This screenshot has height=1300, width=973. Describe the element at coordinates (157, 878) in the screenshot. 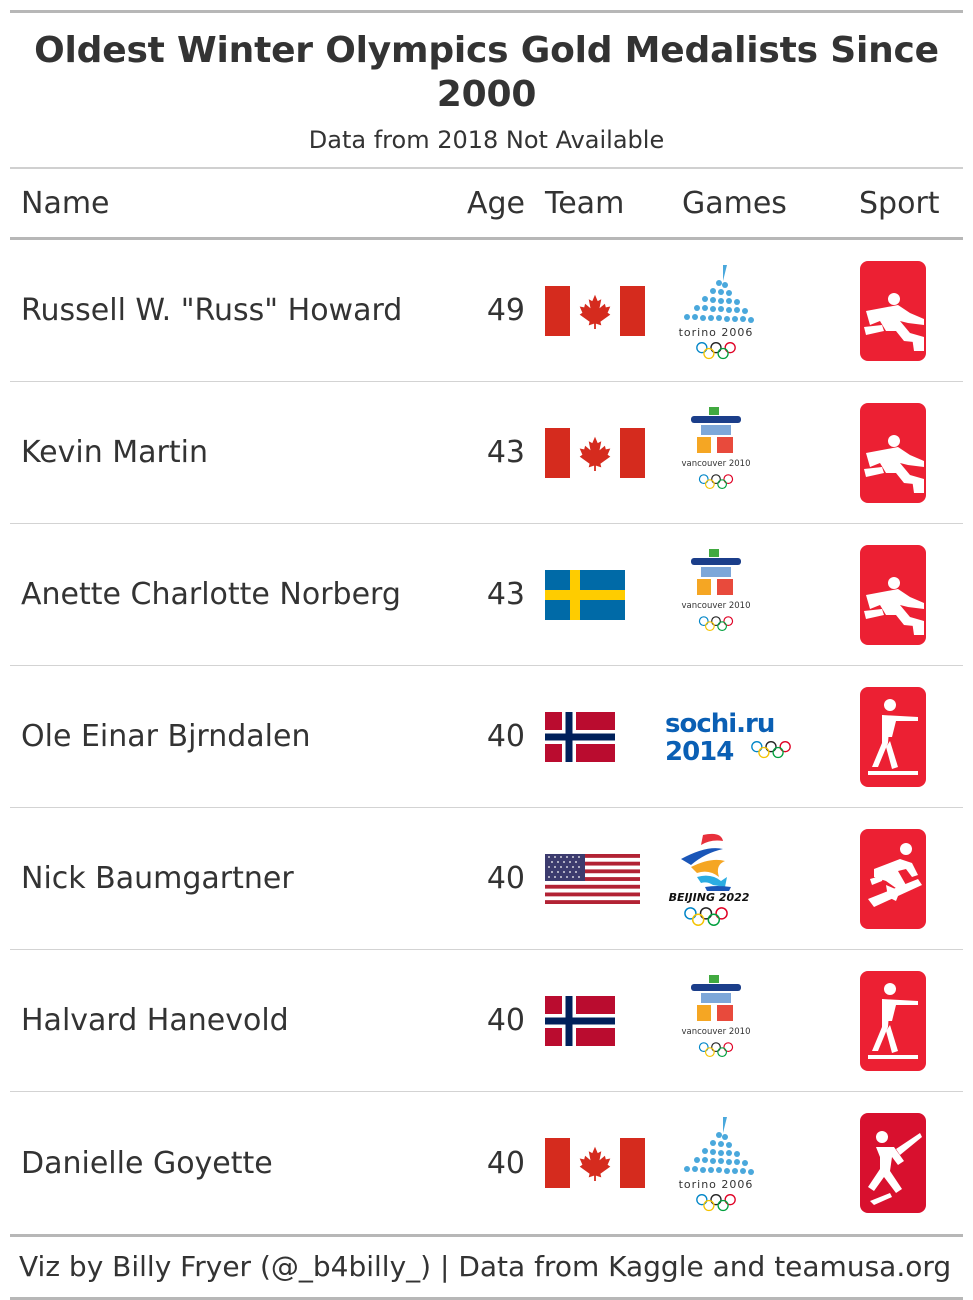

I see `athlete-name: Nick Baumgartner` at that location.